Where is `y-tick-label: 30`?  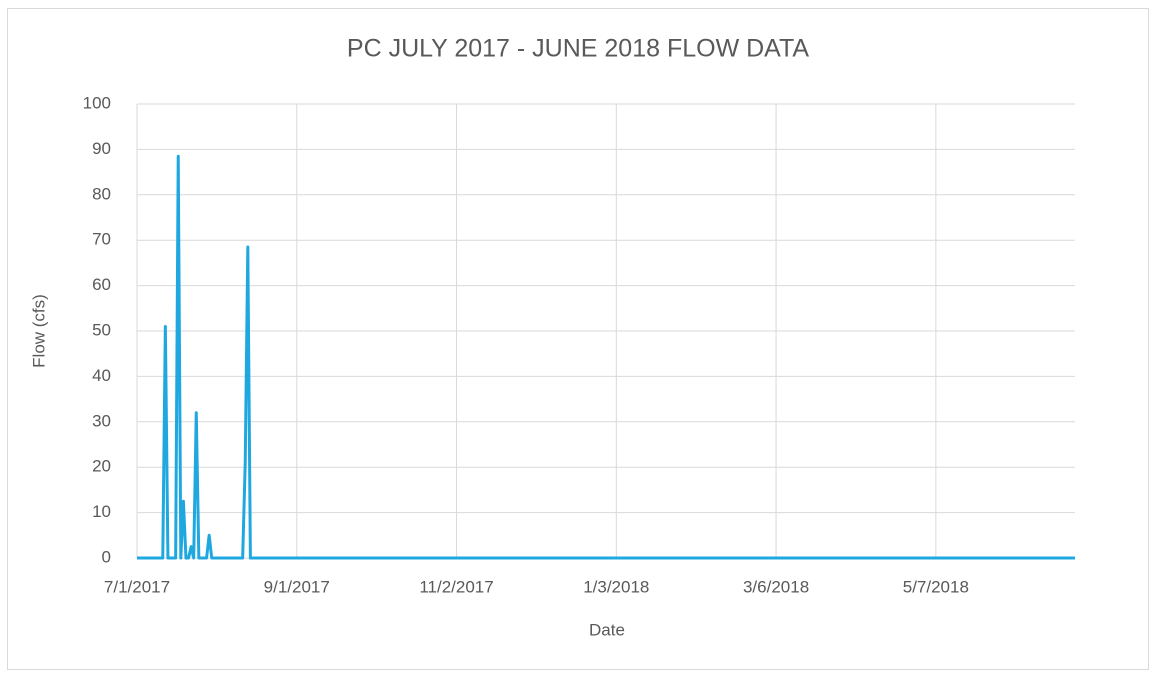
y-tick-label: 30 is located at coordinates (101, 420).